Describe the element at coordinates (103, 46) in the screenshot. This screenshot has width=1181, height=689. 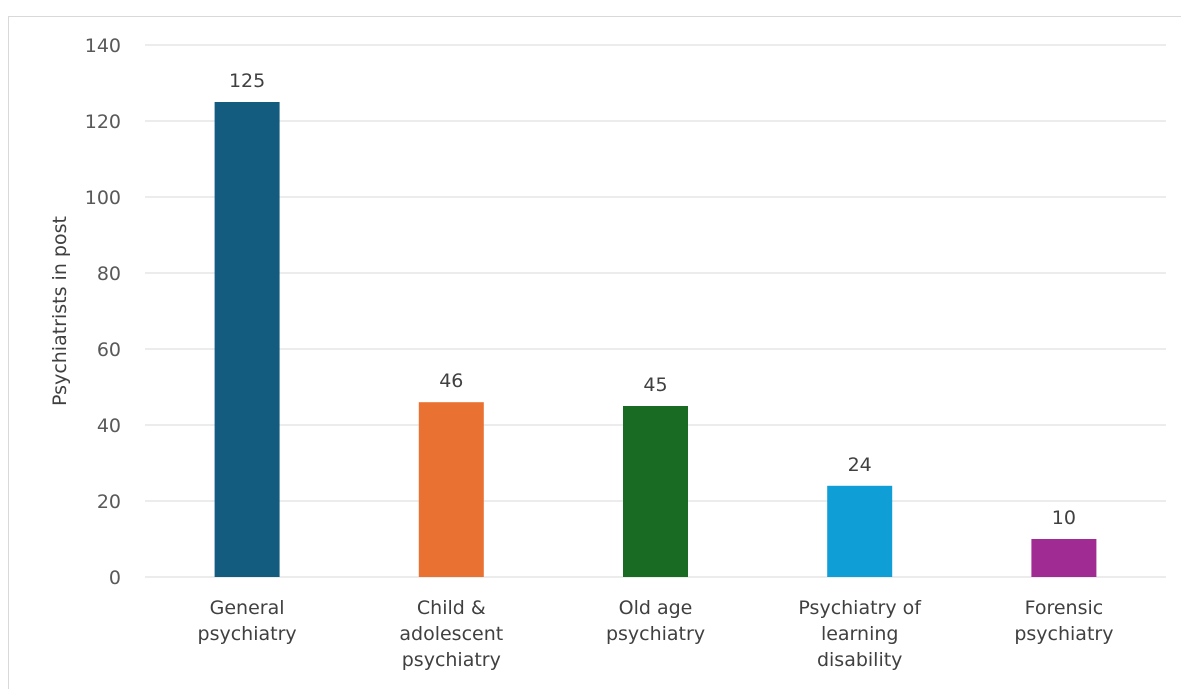
I see `y-tick-label: 140` at that location.